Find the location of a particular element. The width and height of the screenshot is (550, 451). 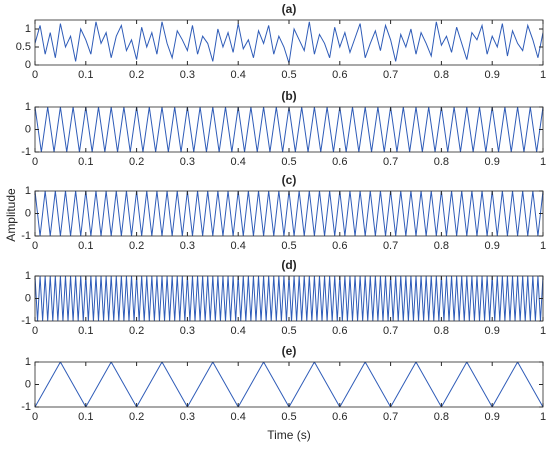

subplot-title: (b) is located at coordinates (288, 96).